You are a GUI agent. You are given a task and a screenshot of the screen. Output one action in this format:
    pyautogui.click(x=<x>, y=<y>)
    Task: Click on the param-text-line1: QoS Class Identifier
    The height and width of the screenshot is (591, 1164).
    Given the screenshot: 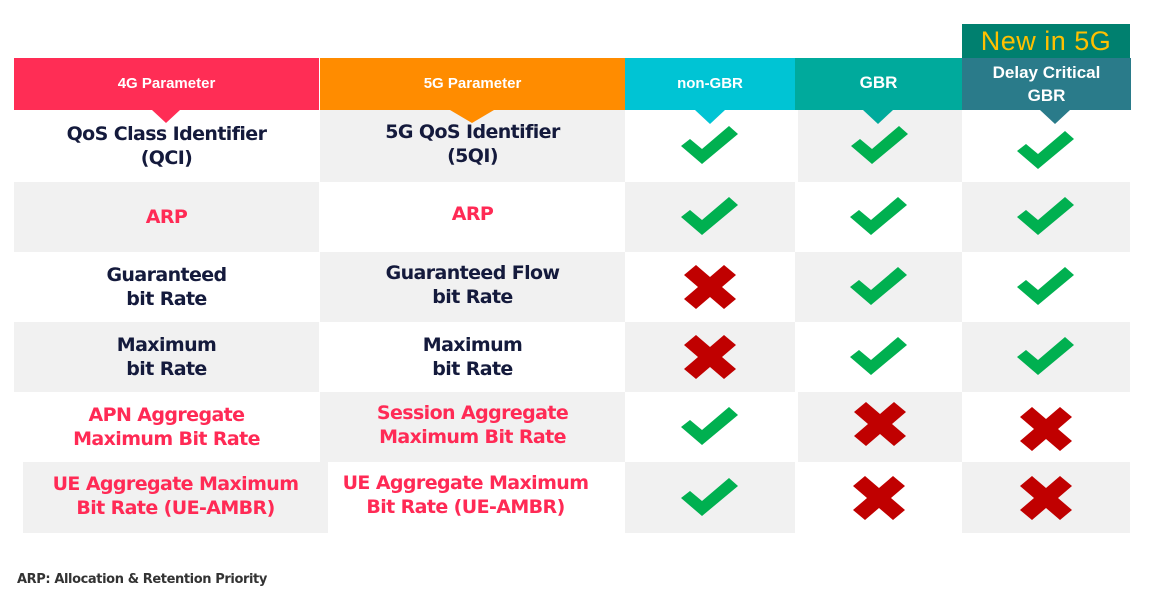 What is the action you would take?
    pyautogui.click(x=166, y=134)
    